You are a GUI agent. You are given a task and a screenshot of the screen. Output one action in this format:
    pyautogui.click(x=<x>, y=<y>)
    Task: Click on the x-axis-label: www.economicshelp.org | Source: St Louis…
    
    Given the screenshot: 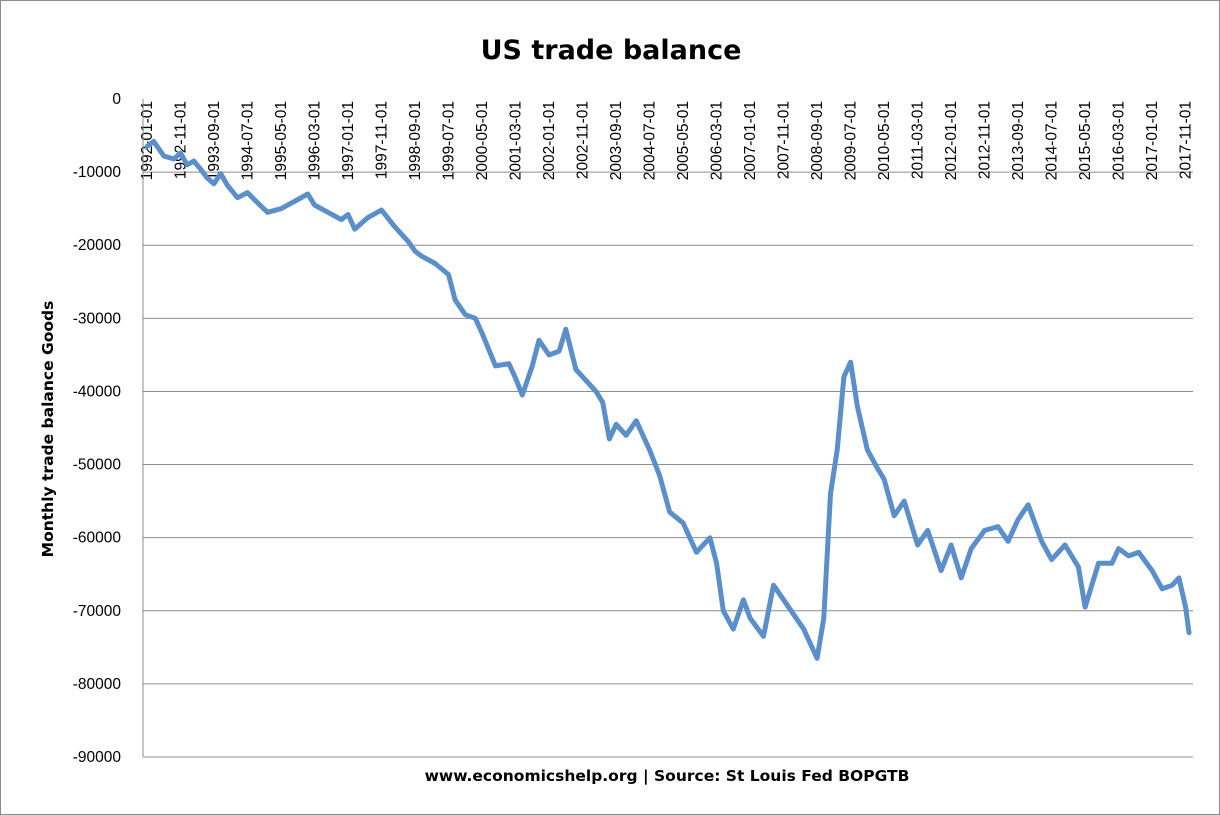 What is the action you would take?
    pyautogui.click(x=667, y=776)
    